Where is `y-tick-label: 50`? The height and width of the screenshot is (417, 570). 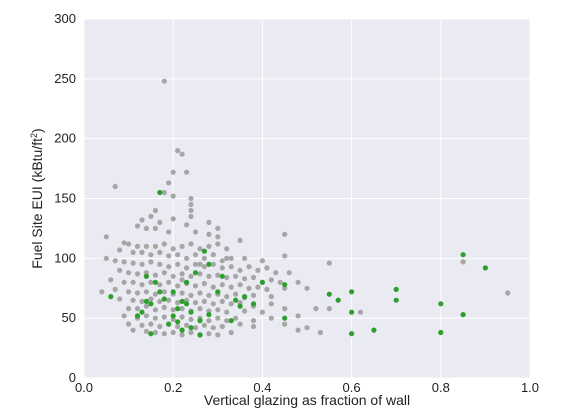
y-tick-label: 50 is located at coordinates (69, 317).